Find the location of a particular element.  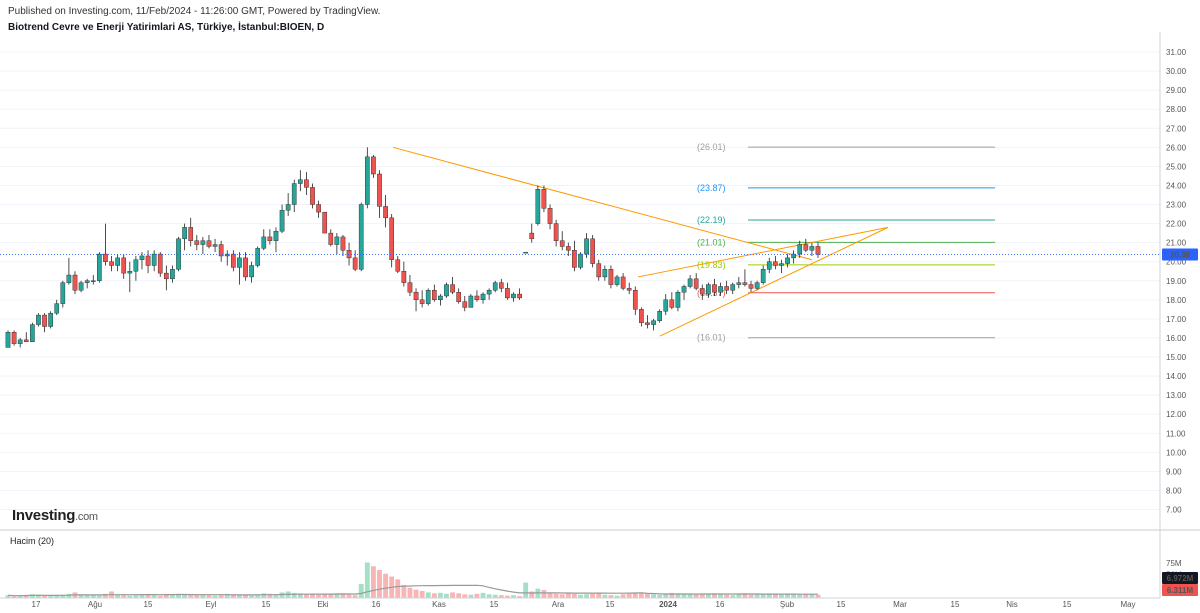

volume-ma-badge: 6.311M is located at coordinates (1180, 590).